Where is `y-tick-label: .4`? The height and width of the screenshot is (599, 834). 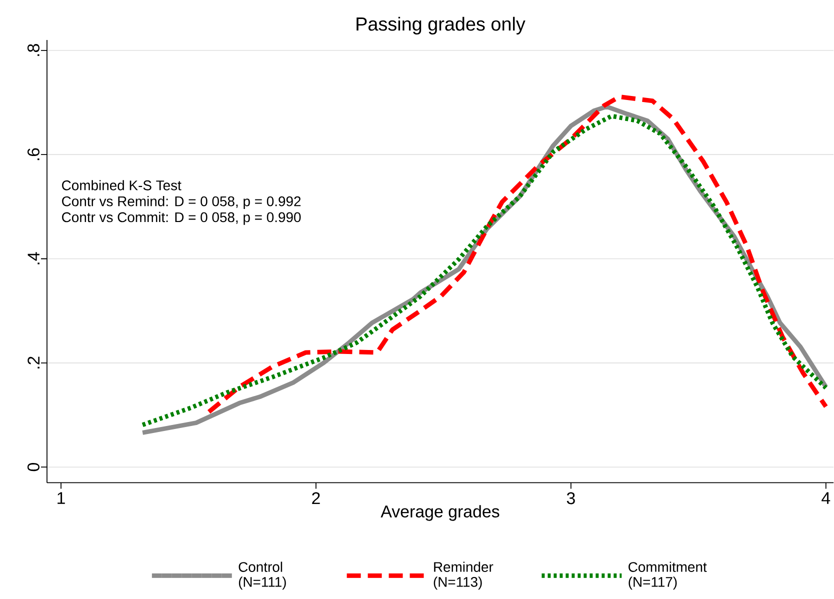
y-tick-label: .4 is located at coordinates (34, 258).